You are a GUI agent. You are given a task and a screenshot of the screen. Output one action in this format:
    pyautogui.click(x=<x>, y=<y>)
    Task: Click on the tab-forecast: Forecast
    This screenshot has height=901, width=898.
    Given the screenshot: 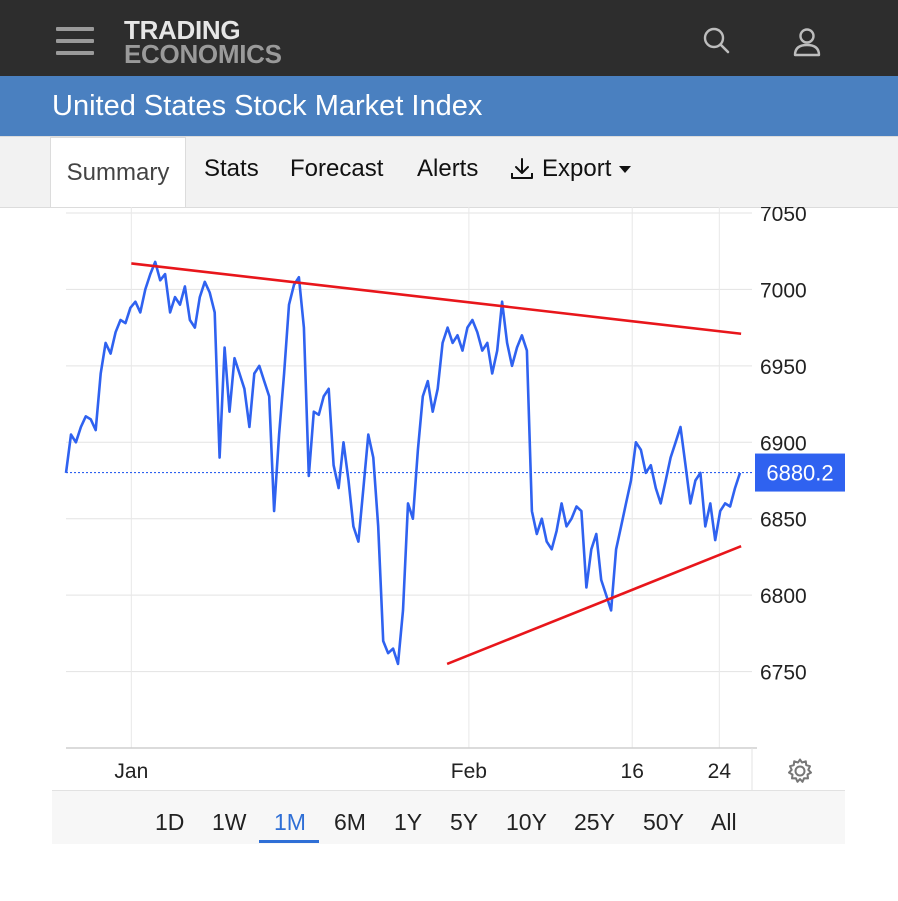 What is the action you would take?
    pyautogui.click(x=337, y=168)
    